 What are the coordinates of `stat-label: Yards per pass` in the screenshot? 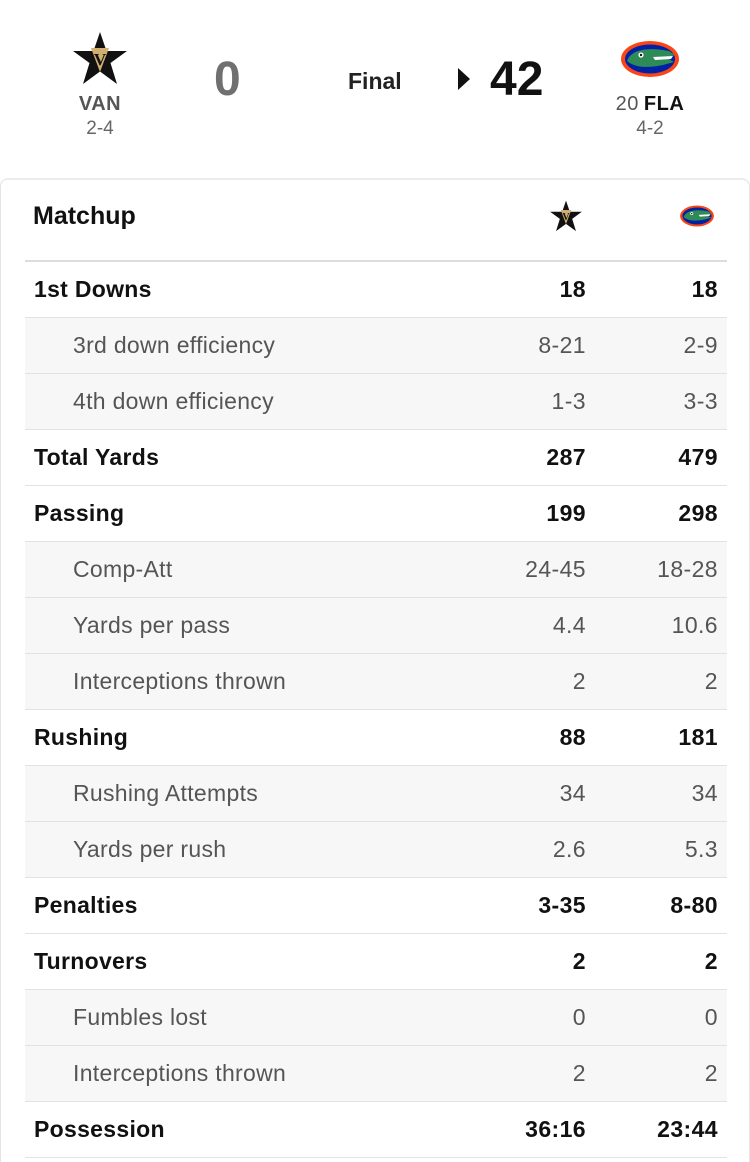 It's located at (152, 625).